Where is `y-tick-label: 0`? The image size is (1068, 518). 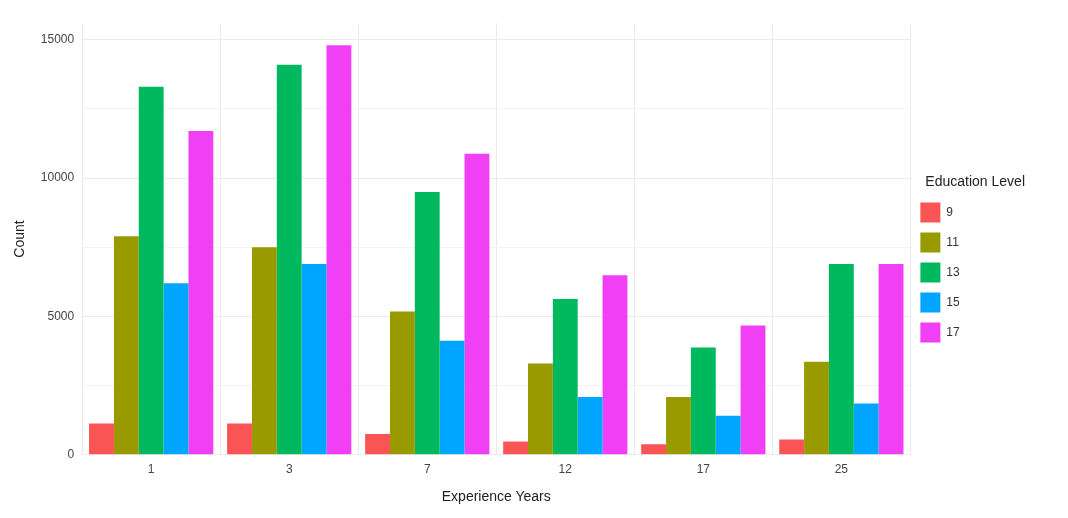 y-tick-label: 0 is located at coordinates (71, 454).